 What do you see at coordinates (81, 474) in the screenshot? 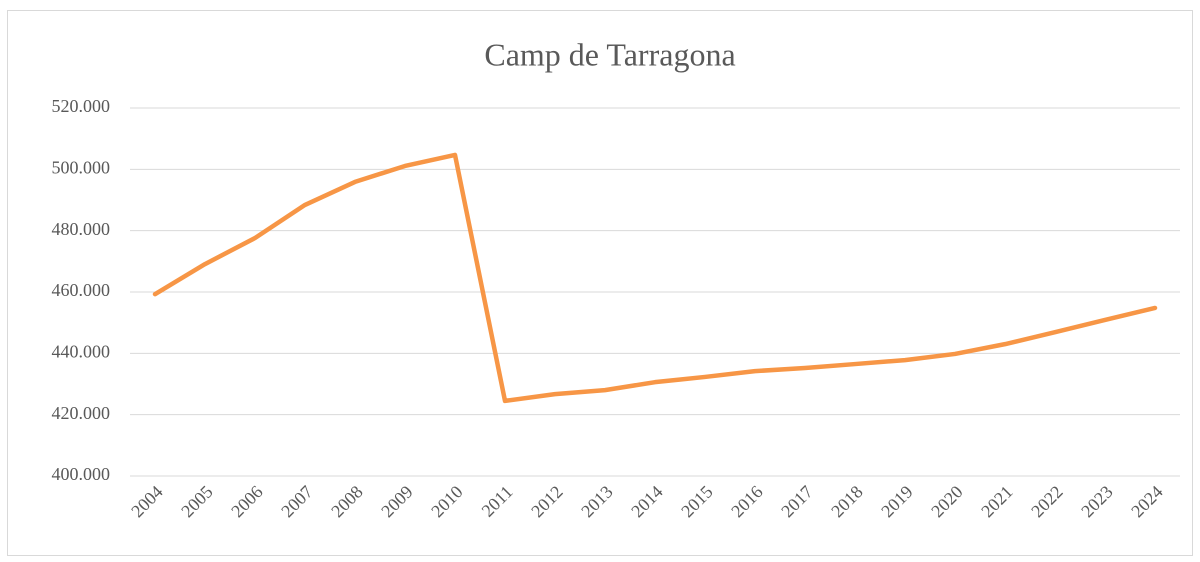
I see `y-tick-label: 400.000` at bounding box center [81, 474].